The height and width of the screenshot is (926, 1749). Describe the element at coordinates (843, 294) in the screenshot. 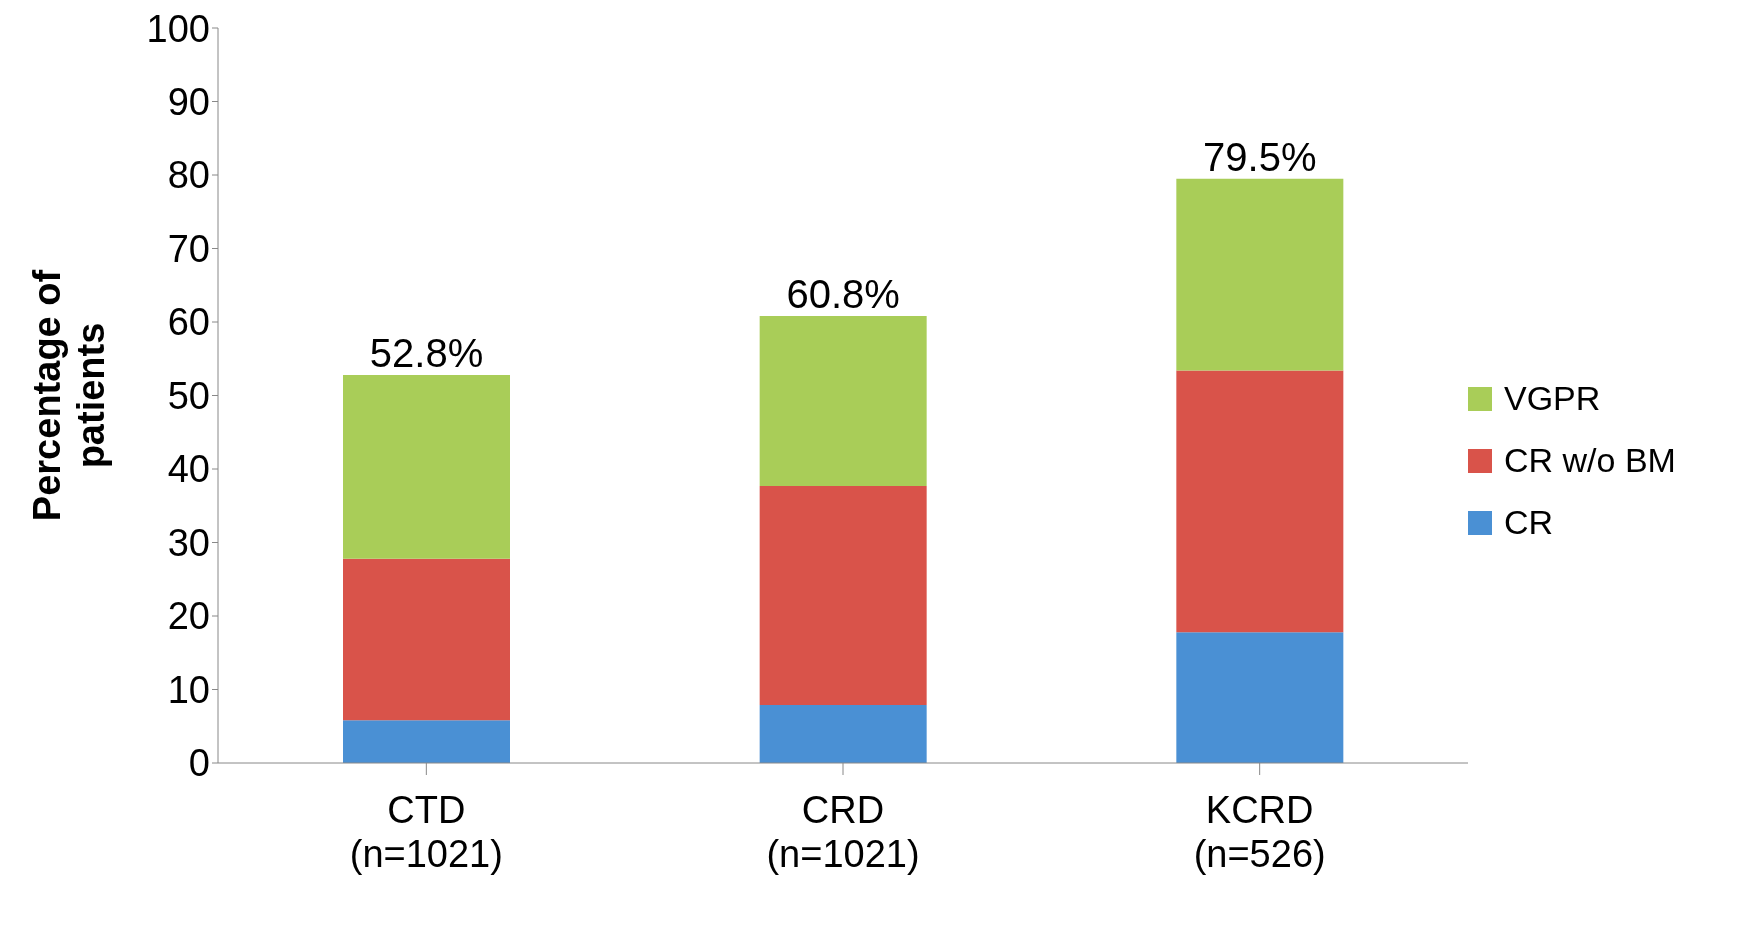

I see `total-label: 60.8%` at that location.